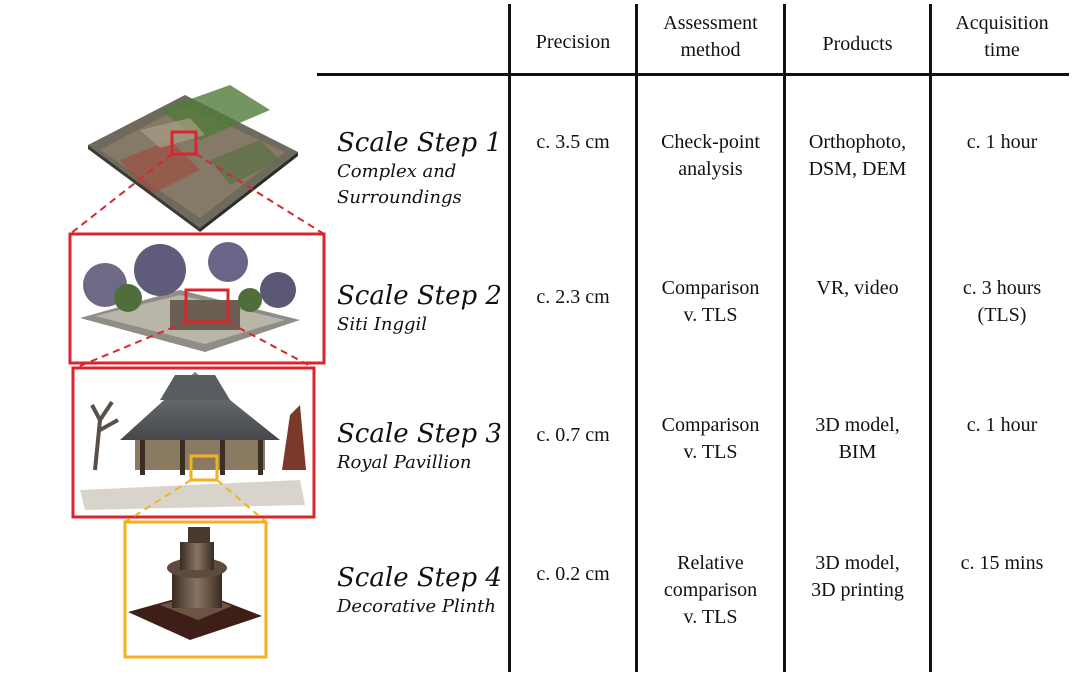 Image resolution: width=1081 pixels, height=684 pixels. What do you see at coordinates (573, 142) in the screenshot?
I see `precision-cell: c. 3.5 cm` at bounding box center [573, 142].